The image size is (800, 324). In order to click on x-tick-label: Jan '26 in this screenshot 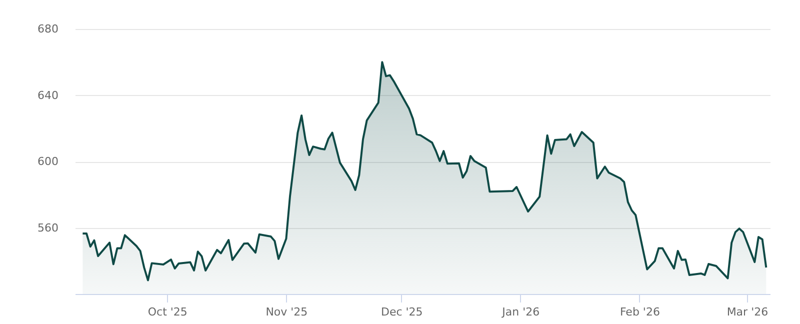, I will do `click(520, 312)`.